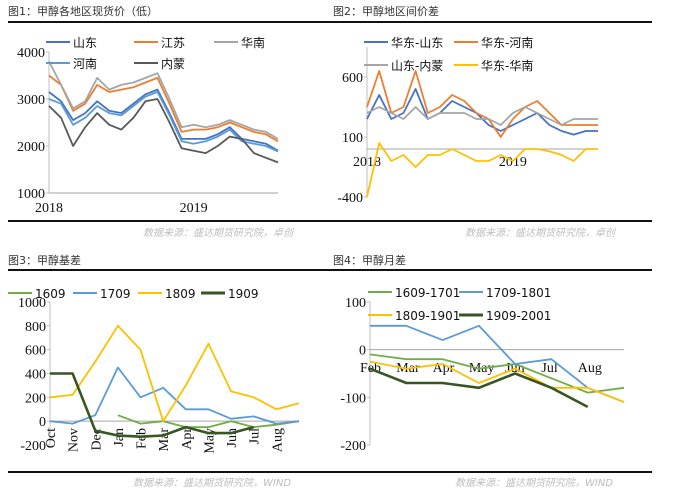 The height and width of the screenshot is (489, 675). What do you see at coordinates (507, 65) in the screenshot?
I see `legend-label: 华东-华南` at bounding box center [507, 65].